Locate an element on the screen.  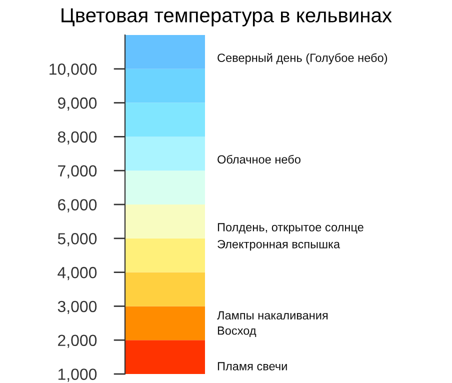
text: Электронная вспышка is located at coordinates (279, 245).